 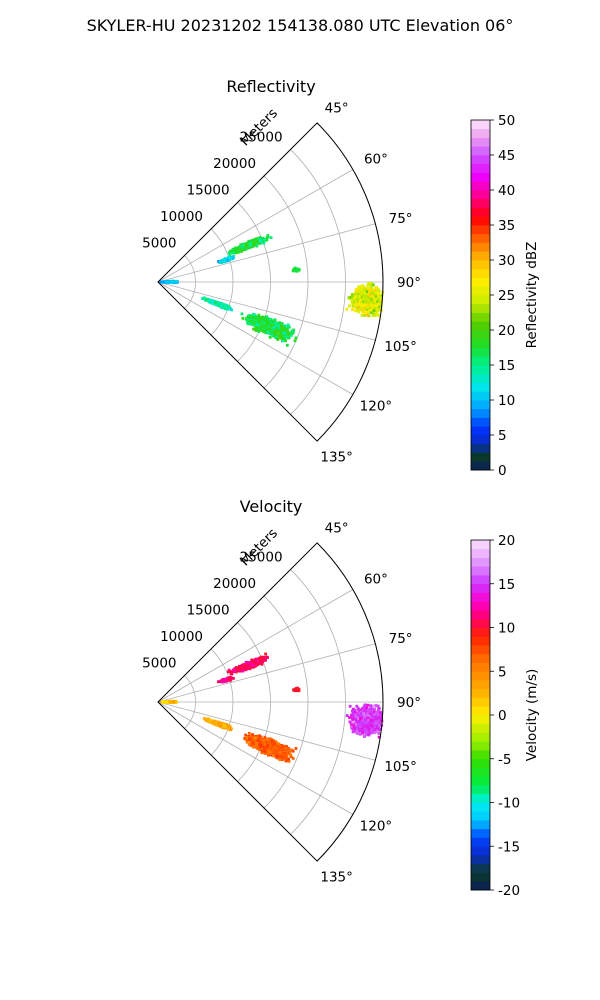 What do you see at coordinates (337, 108) in the screenshot?
I see `azimuth-tick-label: 45°` at bounding box center [337, 108].